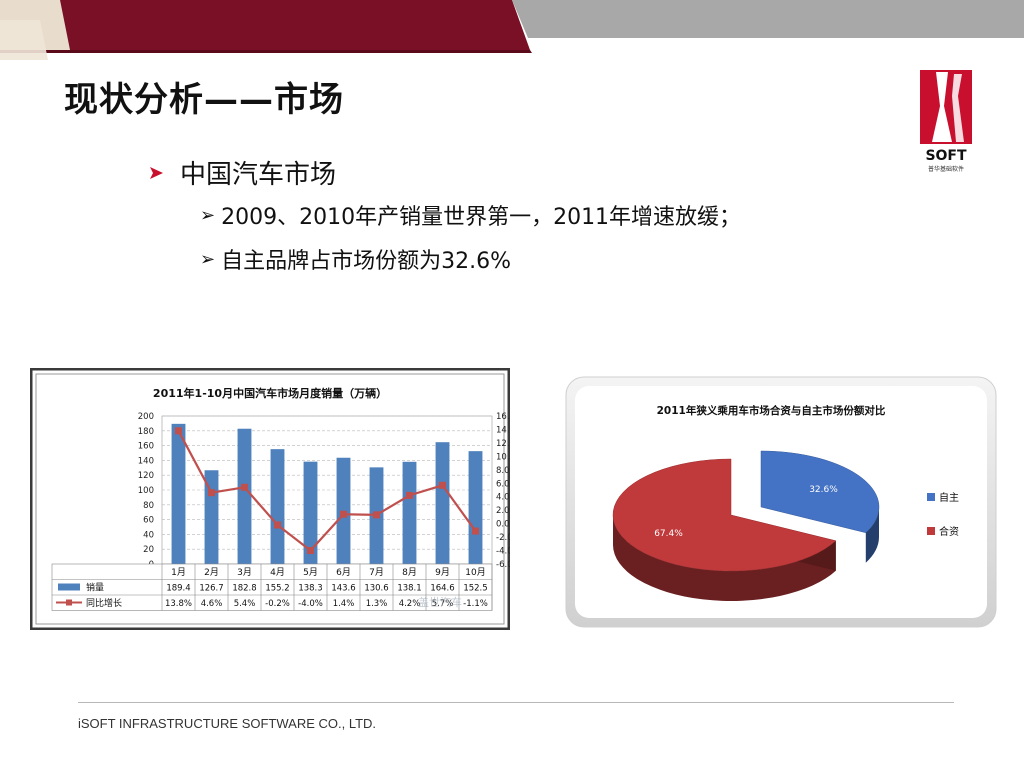 The height and width of the screenshot is (768, 1024). What do you see at coordinates (95, 588) in the screenshot?
I see `legend-label-sales: 销量` at bounding box center [95, 588].